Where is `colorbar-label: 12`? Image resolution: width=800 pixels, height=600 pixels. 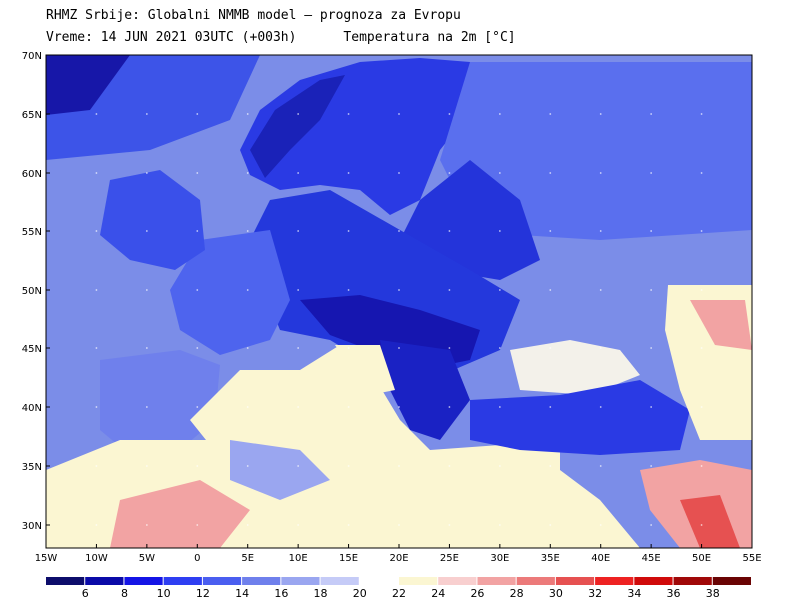
colorbar-label: 12 is located at coordinates (203, 593).